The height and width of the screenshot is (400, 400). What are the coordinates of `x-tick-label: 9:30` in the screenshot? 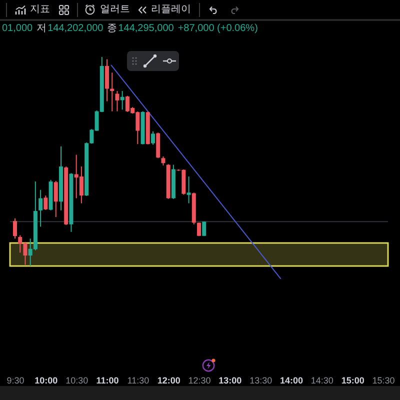 It's located at (15, 381).